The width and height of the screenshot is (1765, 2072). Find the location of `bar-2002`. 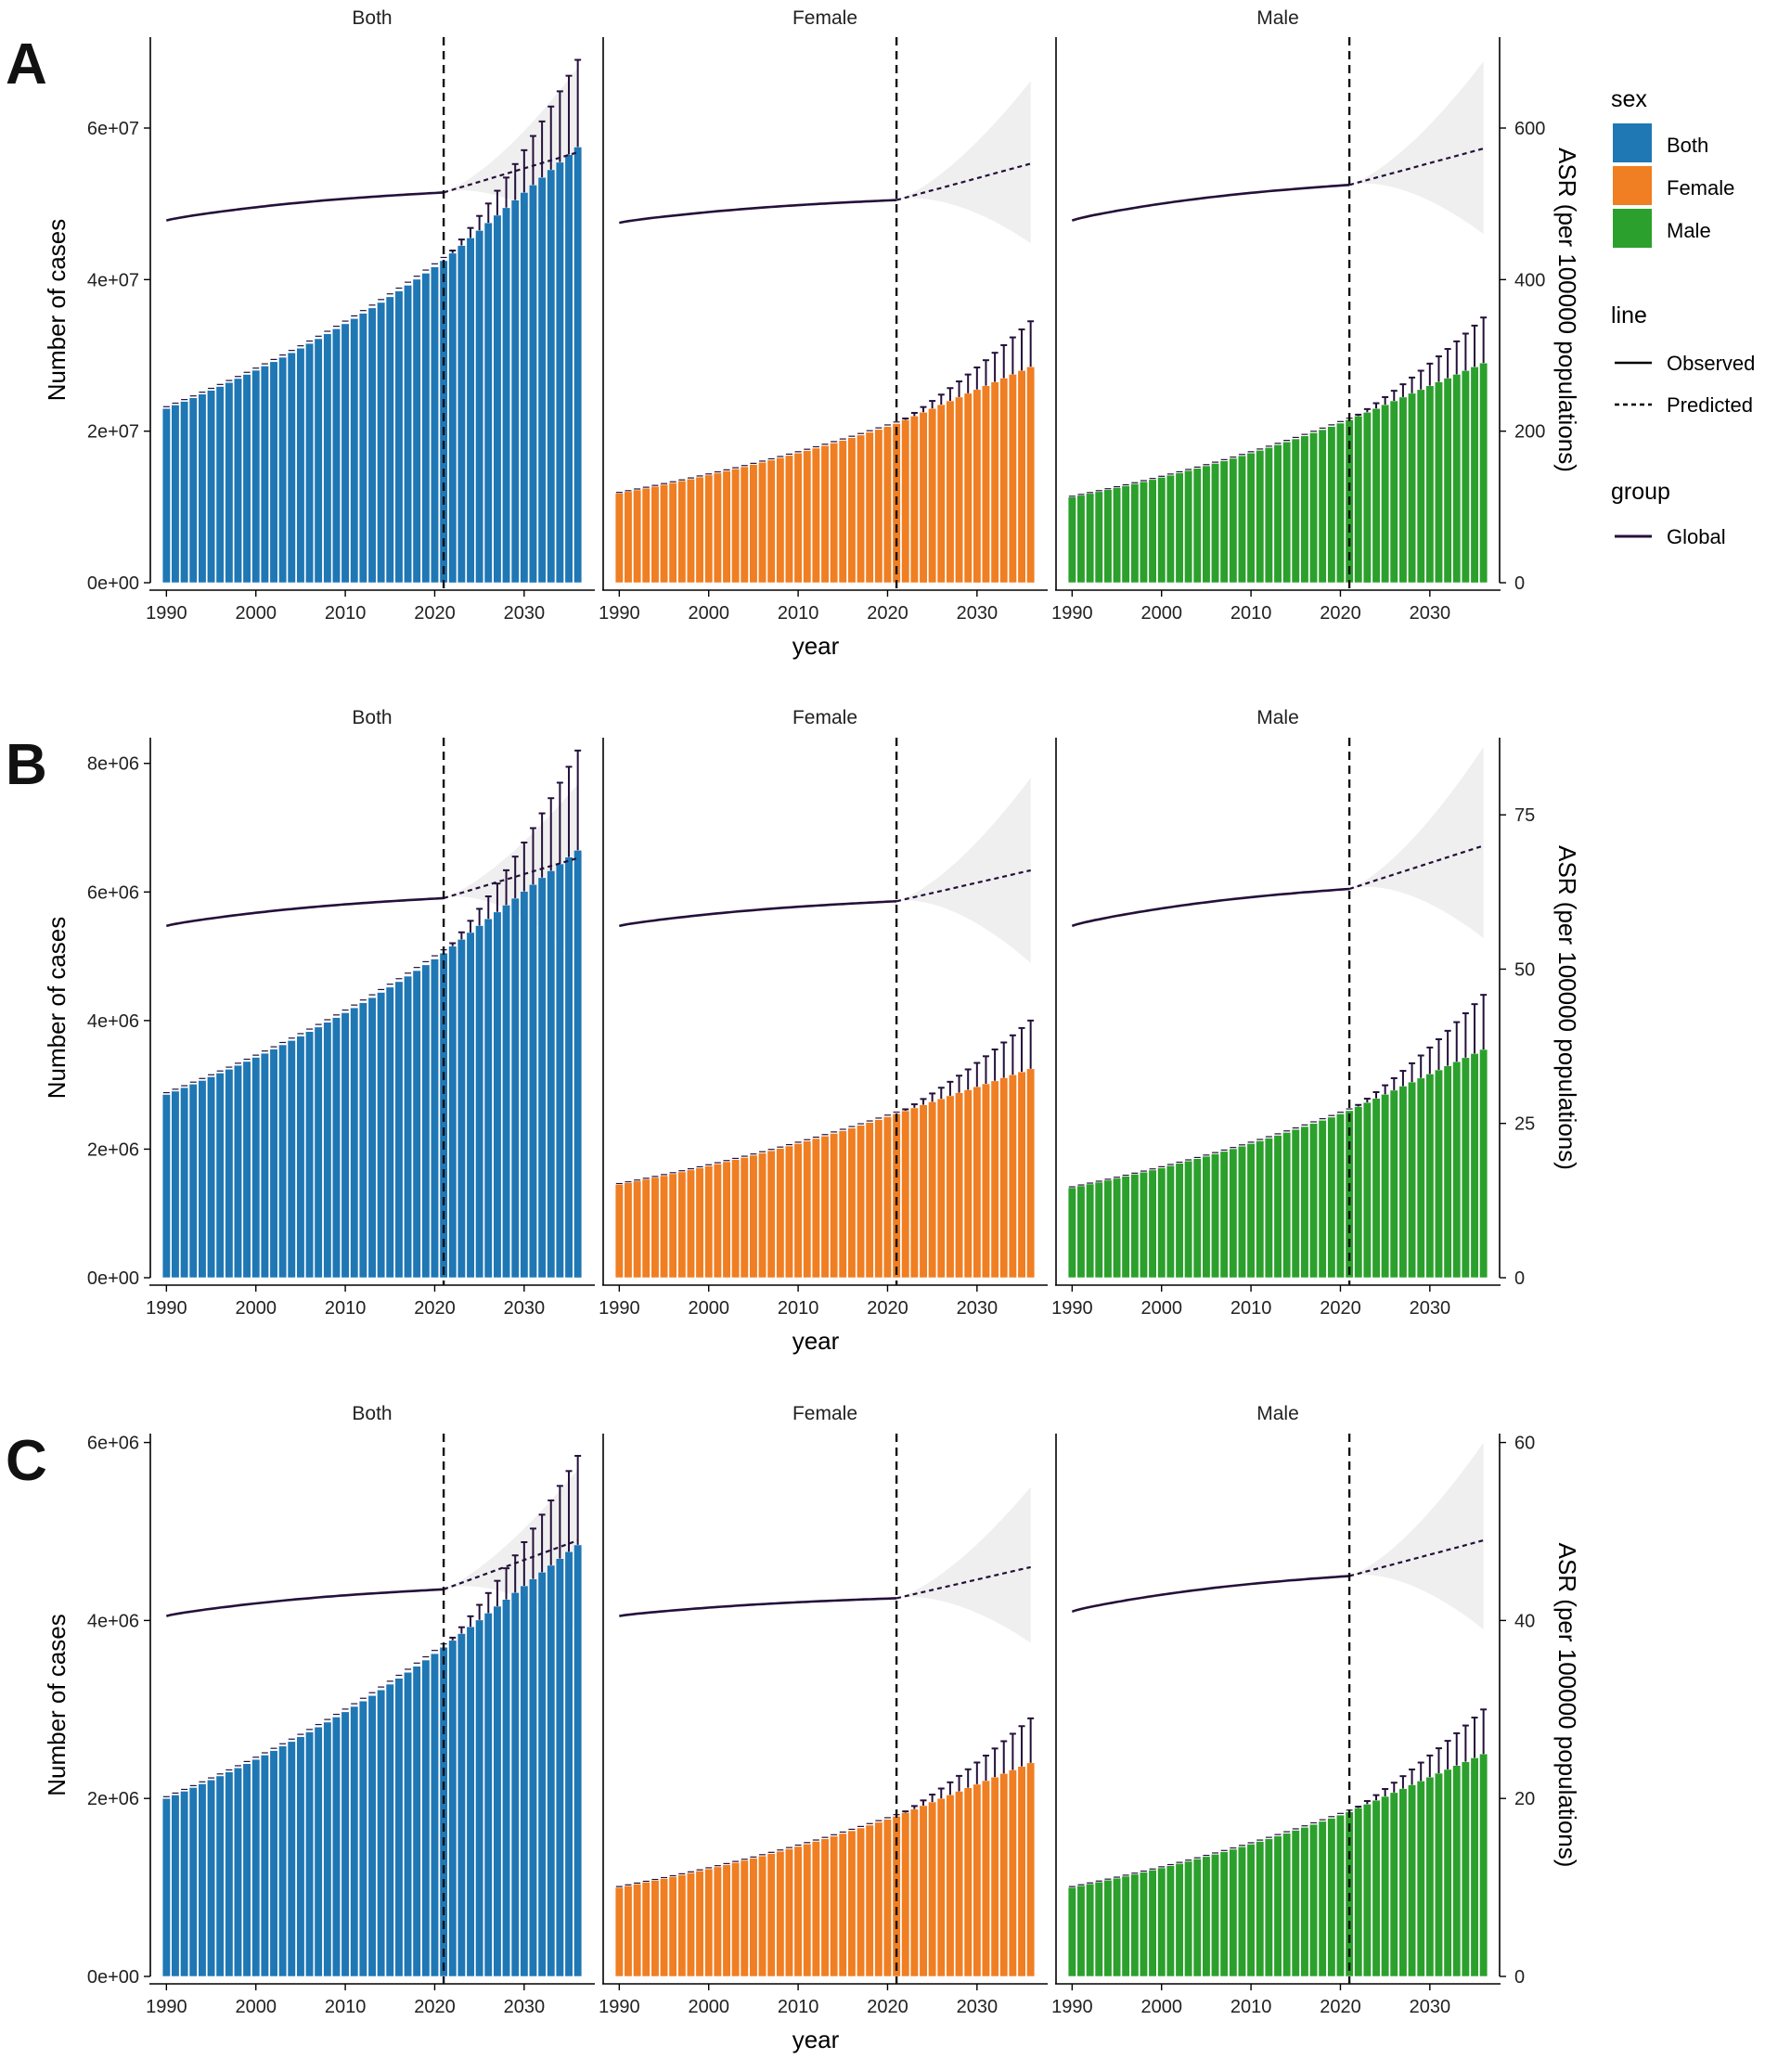

bar-2002 is located at coordinates (727, 1920).